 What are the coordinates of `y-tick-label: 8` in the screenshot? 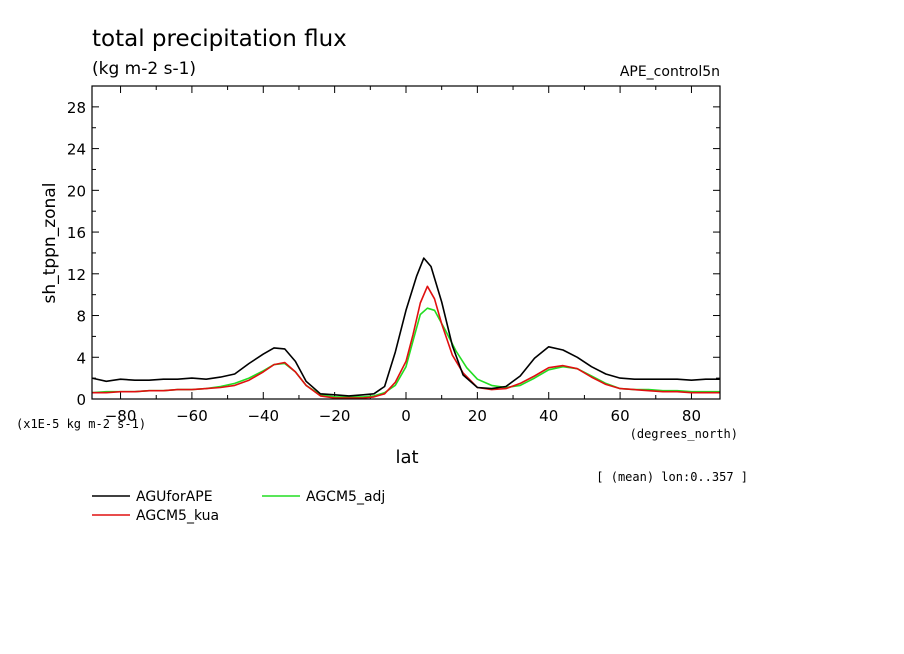 It's located at (81, 317).